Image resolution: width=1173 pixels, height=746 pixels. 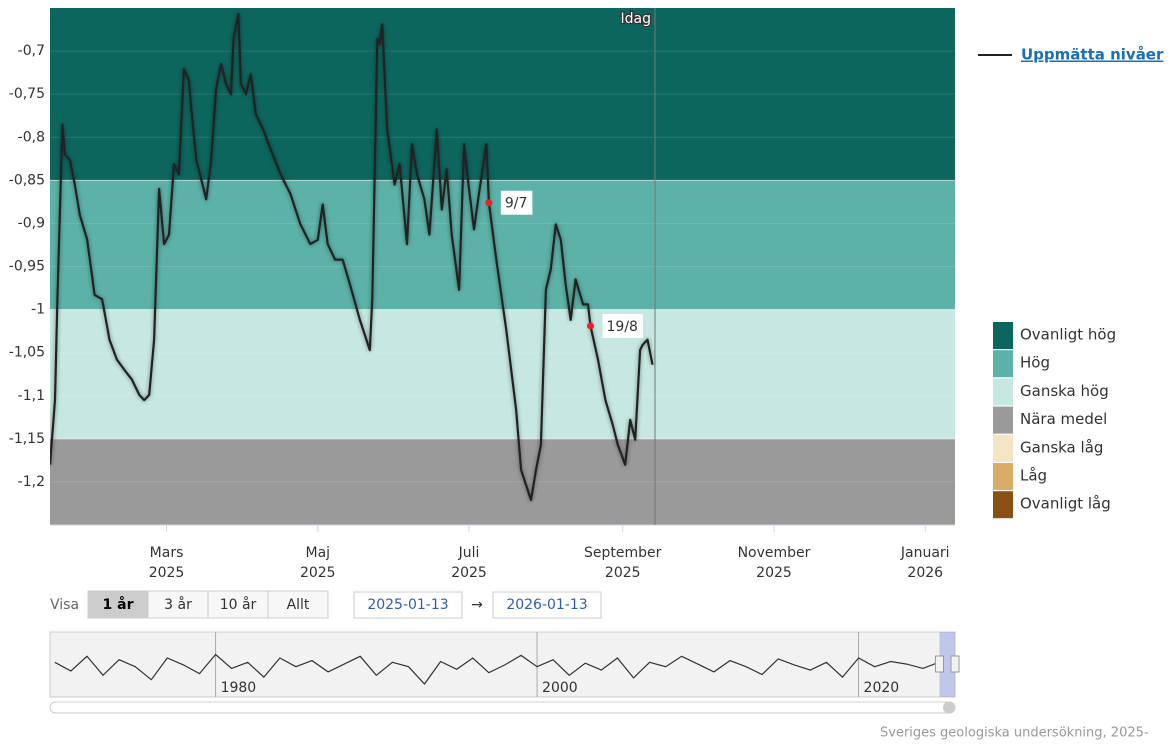 I want to click on x-tick-label: Januari, so click(x=925, y=553).